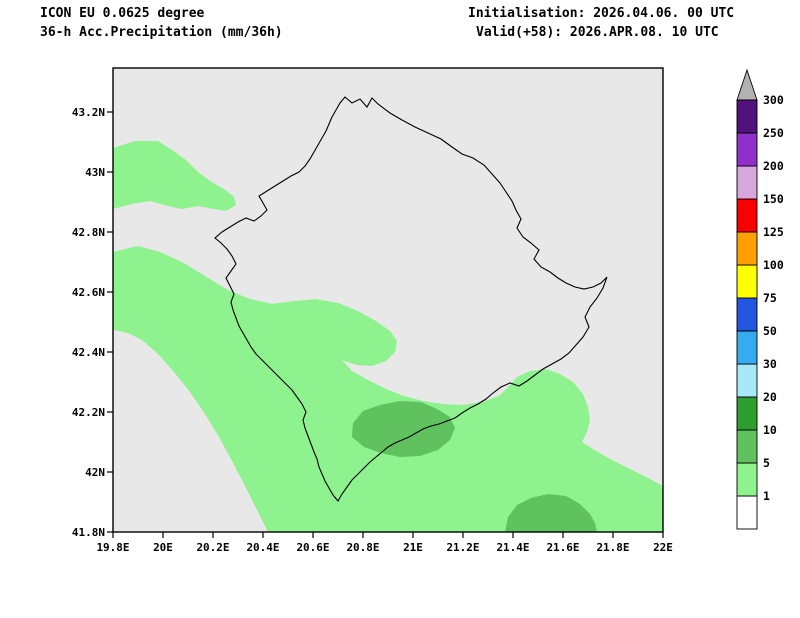 The height and width of the screenshot is (618, 800). Describe the element at coordinates (312, 547) in the screenshot. I see `x-tick-label: 20.6E` at that location.